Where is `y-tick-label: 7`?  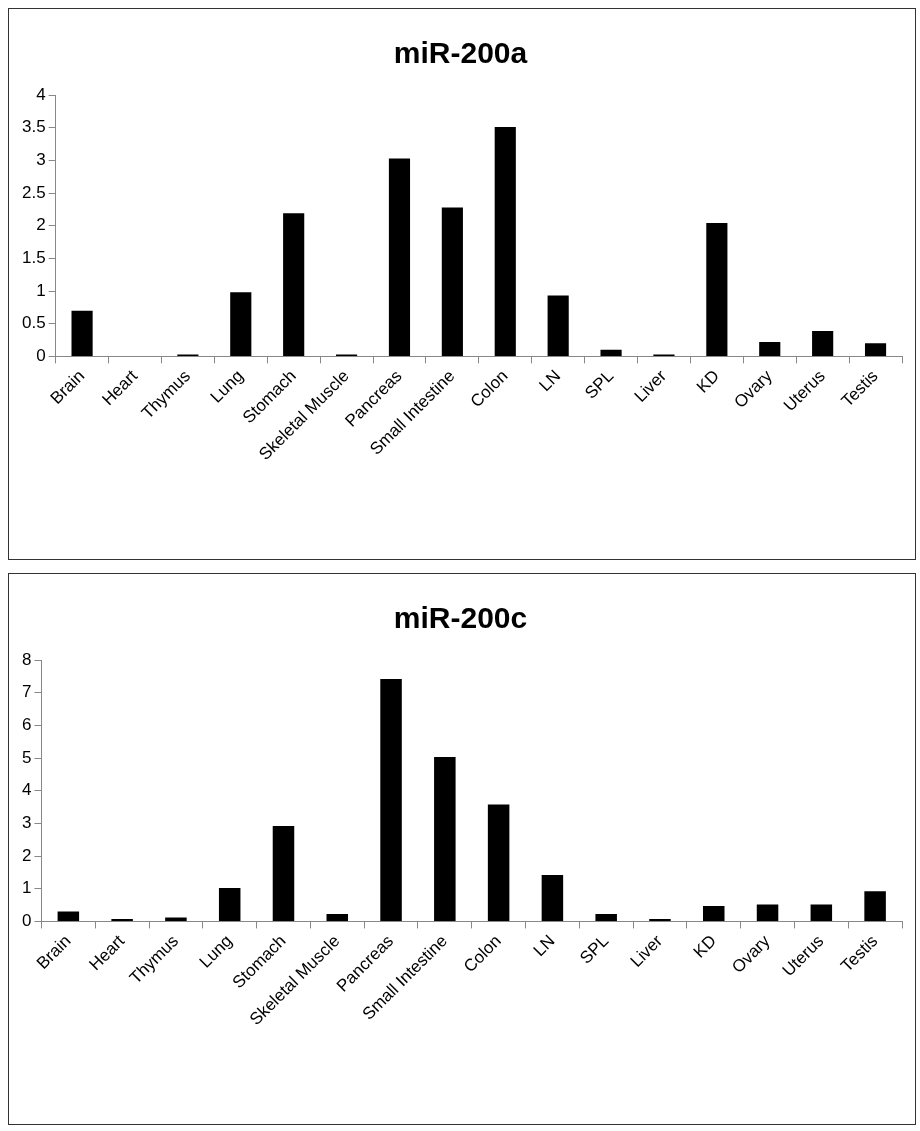 y-tick-label: 7 is located at coordinates (26, 692).